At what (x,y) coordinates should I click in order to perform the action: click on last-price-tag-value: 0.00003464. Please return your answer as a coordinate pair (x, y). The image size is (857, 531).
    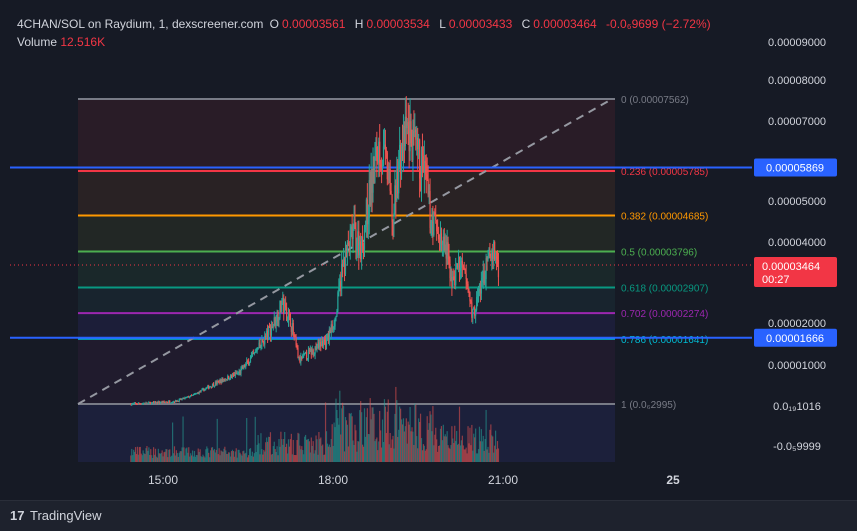
    Looking at the image, I should click on (791, 267).